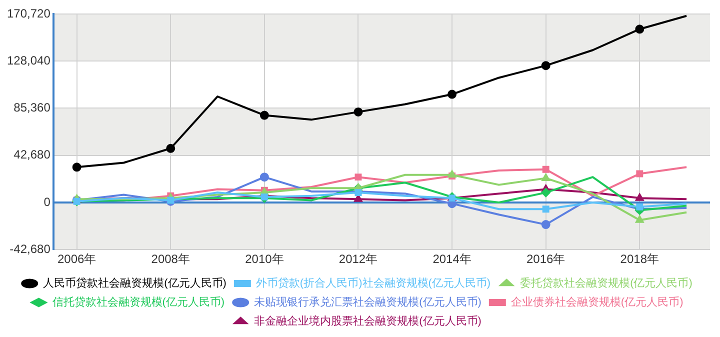 The width and height of the screenshot is (720, 337). I want to click on y-tick-label: -42,680, so click(30, 249).